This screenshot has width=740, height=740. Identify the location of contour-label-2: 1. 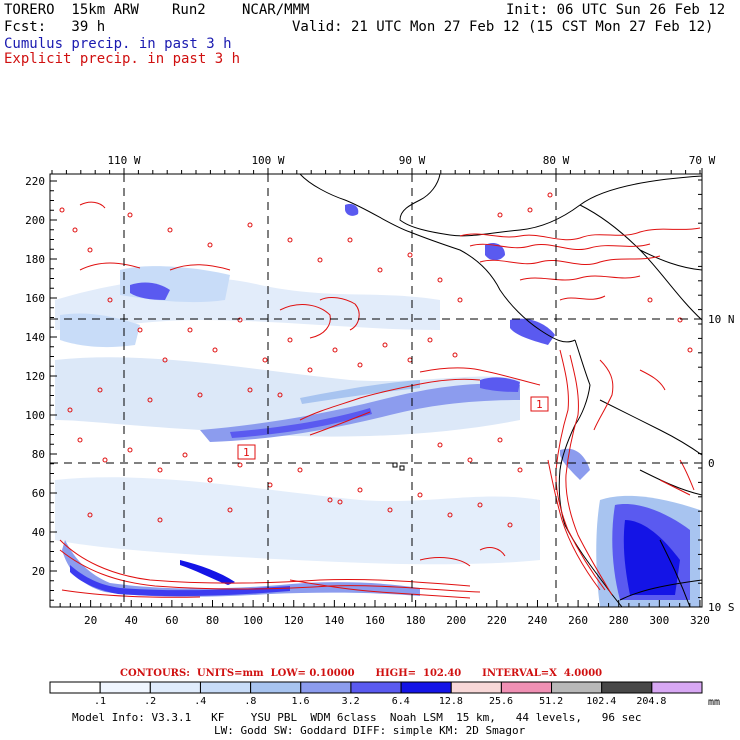
(539, 404).